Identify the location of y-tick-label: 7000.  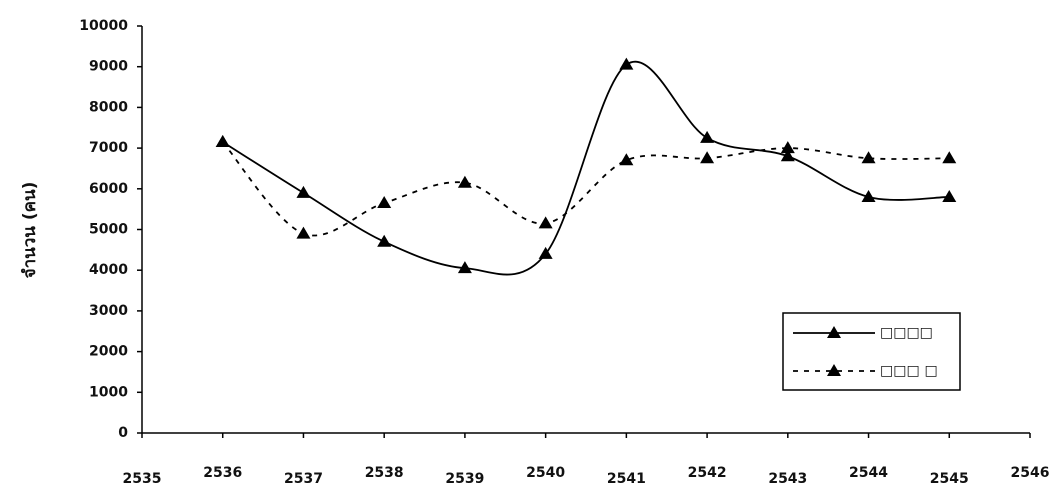
(108, 148).